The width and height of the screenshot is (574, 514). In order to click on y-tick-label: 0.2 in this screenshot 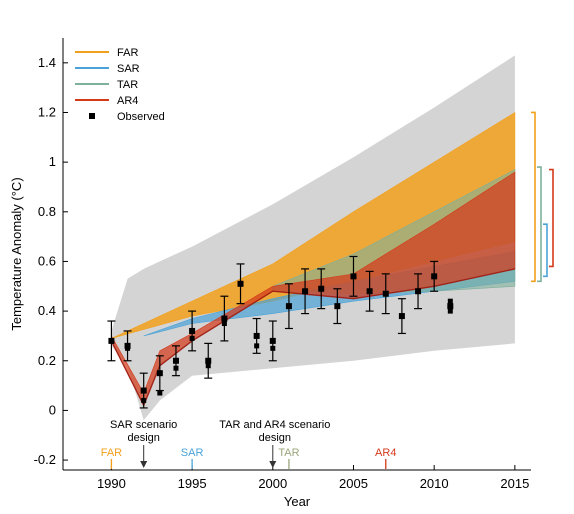, I will do `click(47, 360)`.